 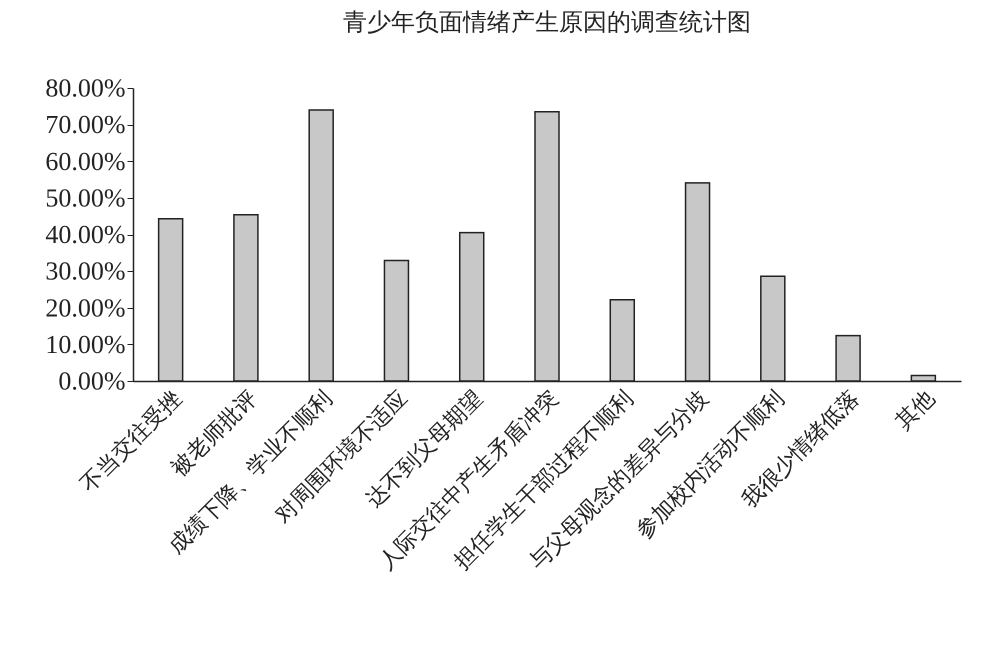 I want to click on y-tick-label: 60.00%, so click(x=85, y=161).